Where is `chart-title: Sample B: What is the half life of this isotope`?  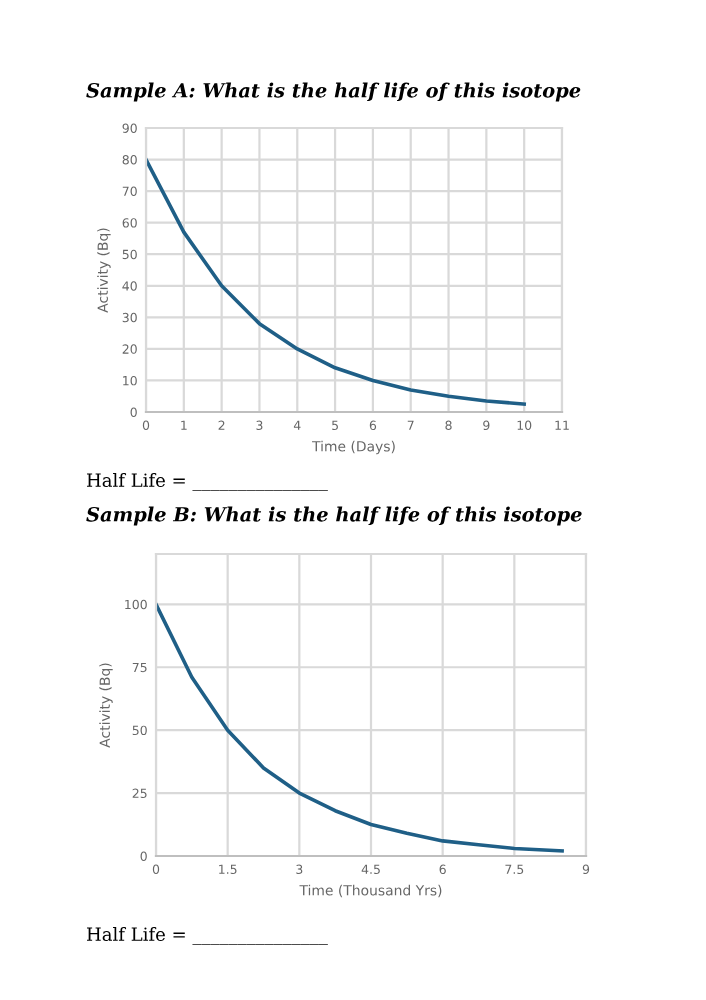
chart-title: Sample B: What is the half life of this isotope is located at coordinates (334, 516).